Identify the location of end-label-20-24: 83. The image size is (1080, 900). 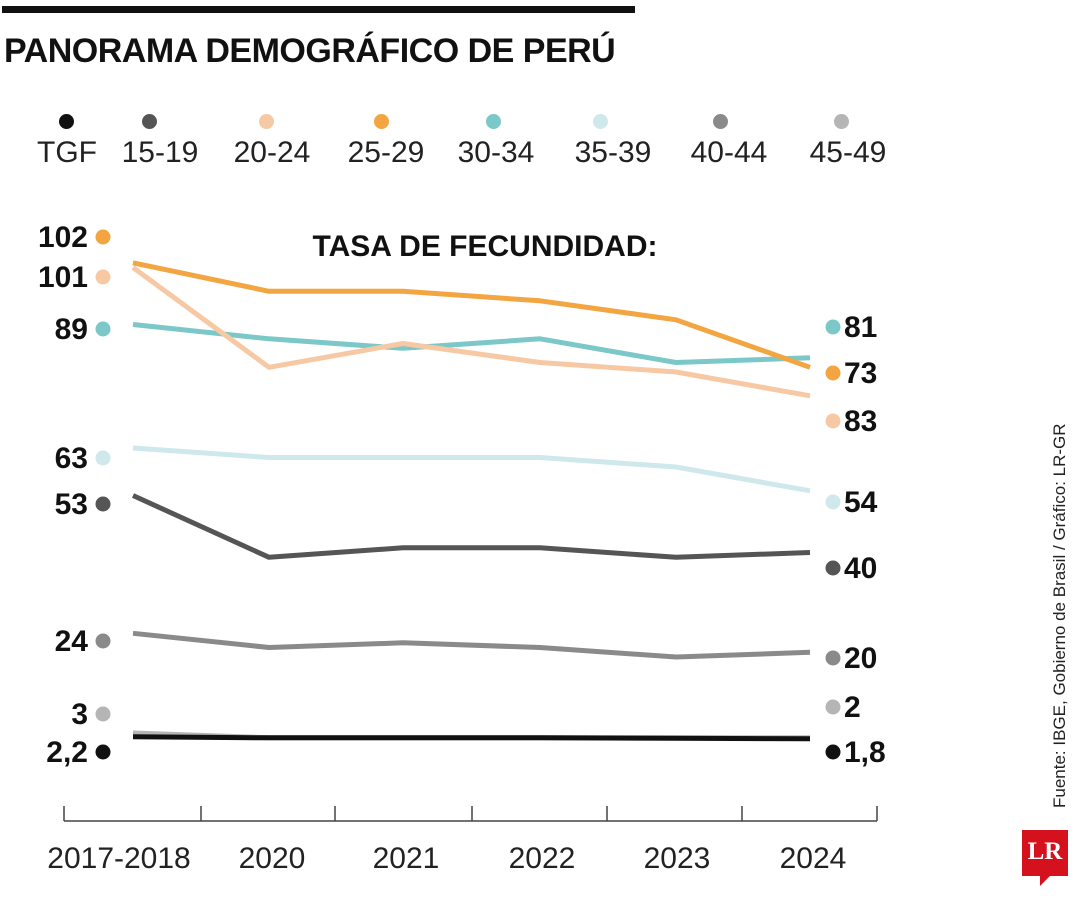
(860, 421).